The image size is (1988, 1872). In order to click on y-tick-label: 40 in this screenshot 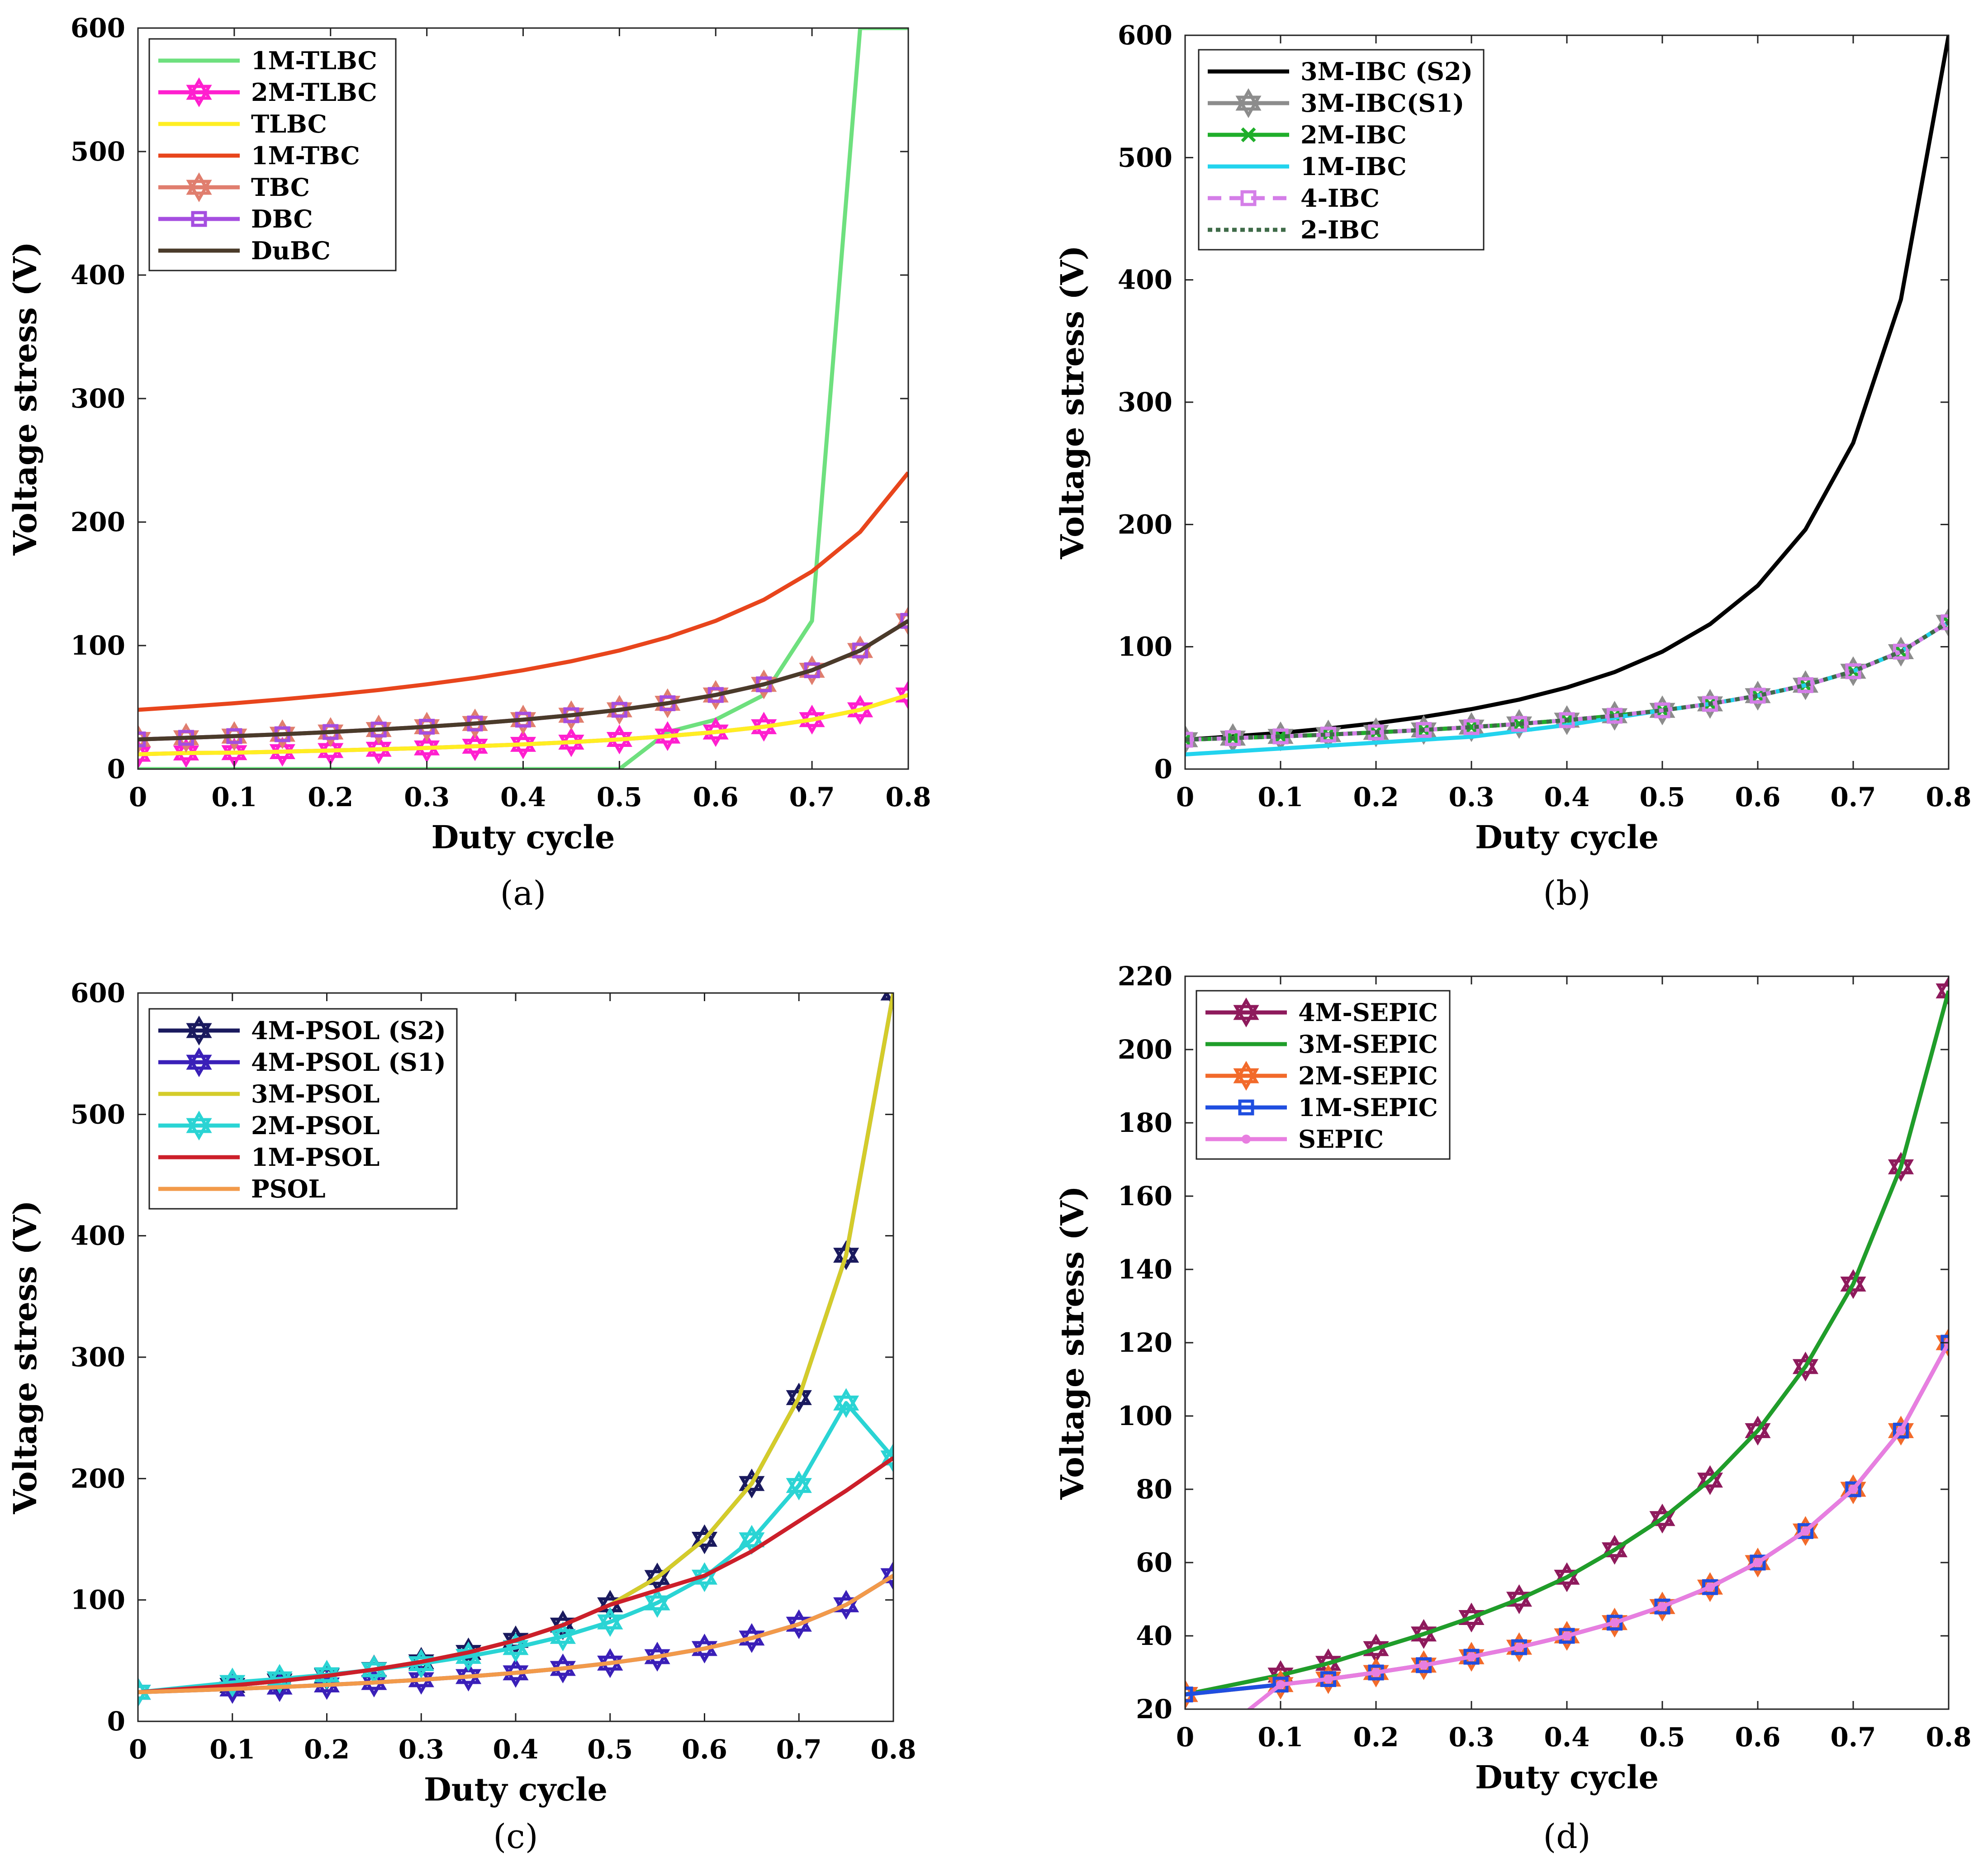, I will do `click(1154, 1636)`.